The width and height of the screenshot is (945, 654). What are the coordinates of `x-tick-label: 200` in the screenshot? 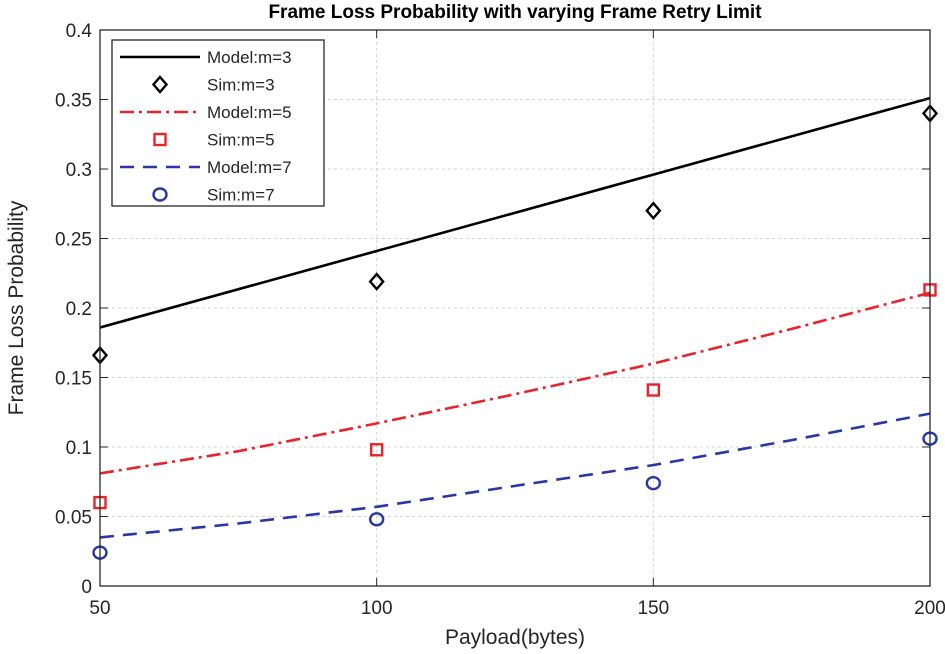 It's located at (929, 608).